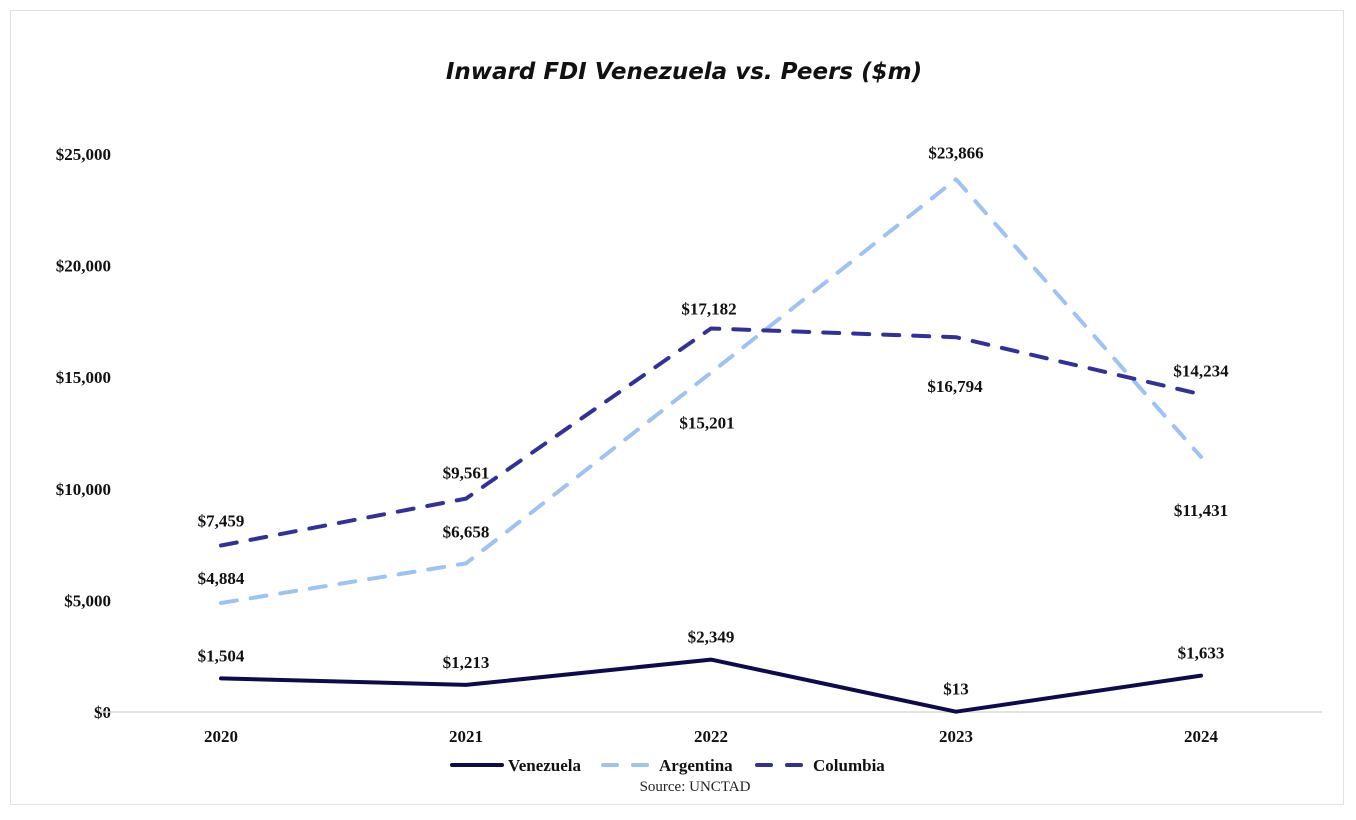 The image size is (1356, 820). I want to click on data-label-argentina: $15,201, so click(706, 423).